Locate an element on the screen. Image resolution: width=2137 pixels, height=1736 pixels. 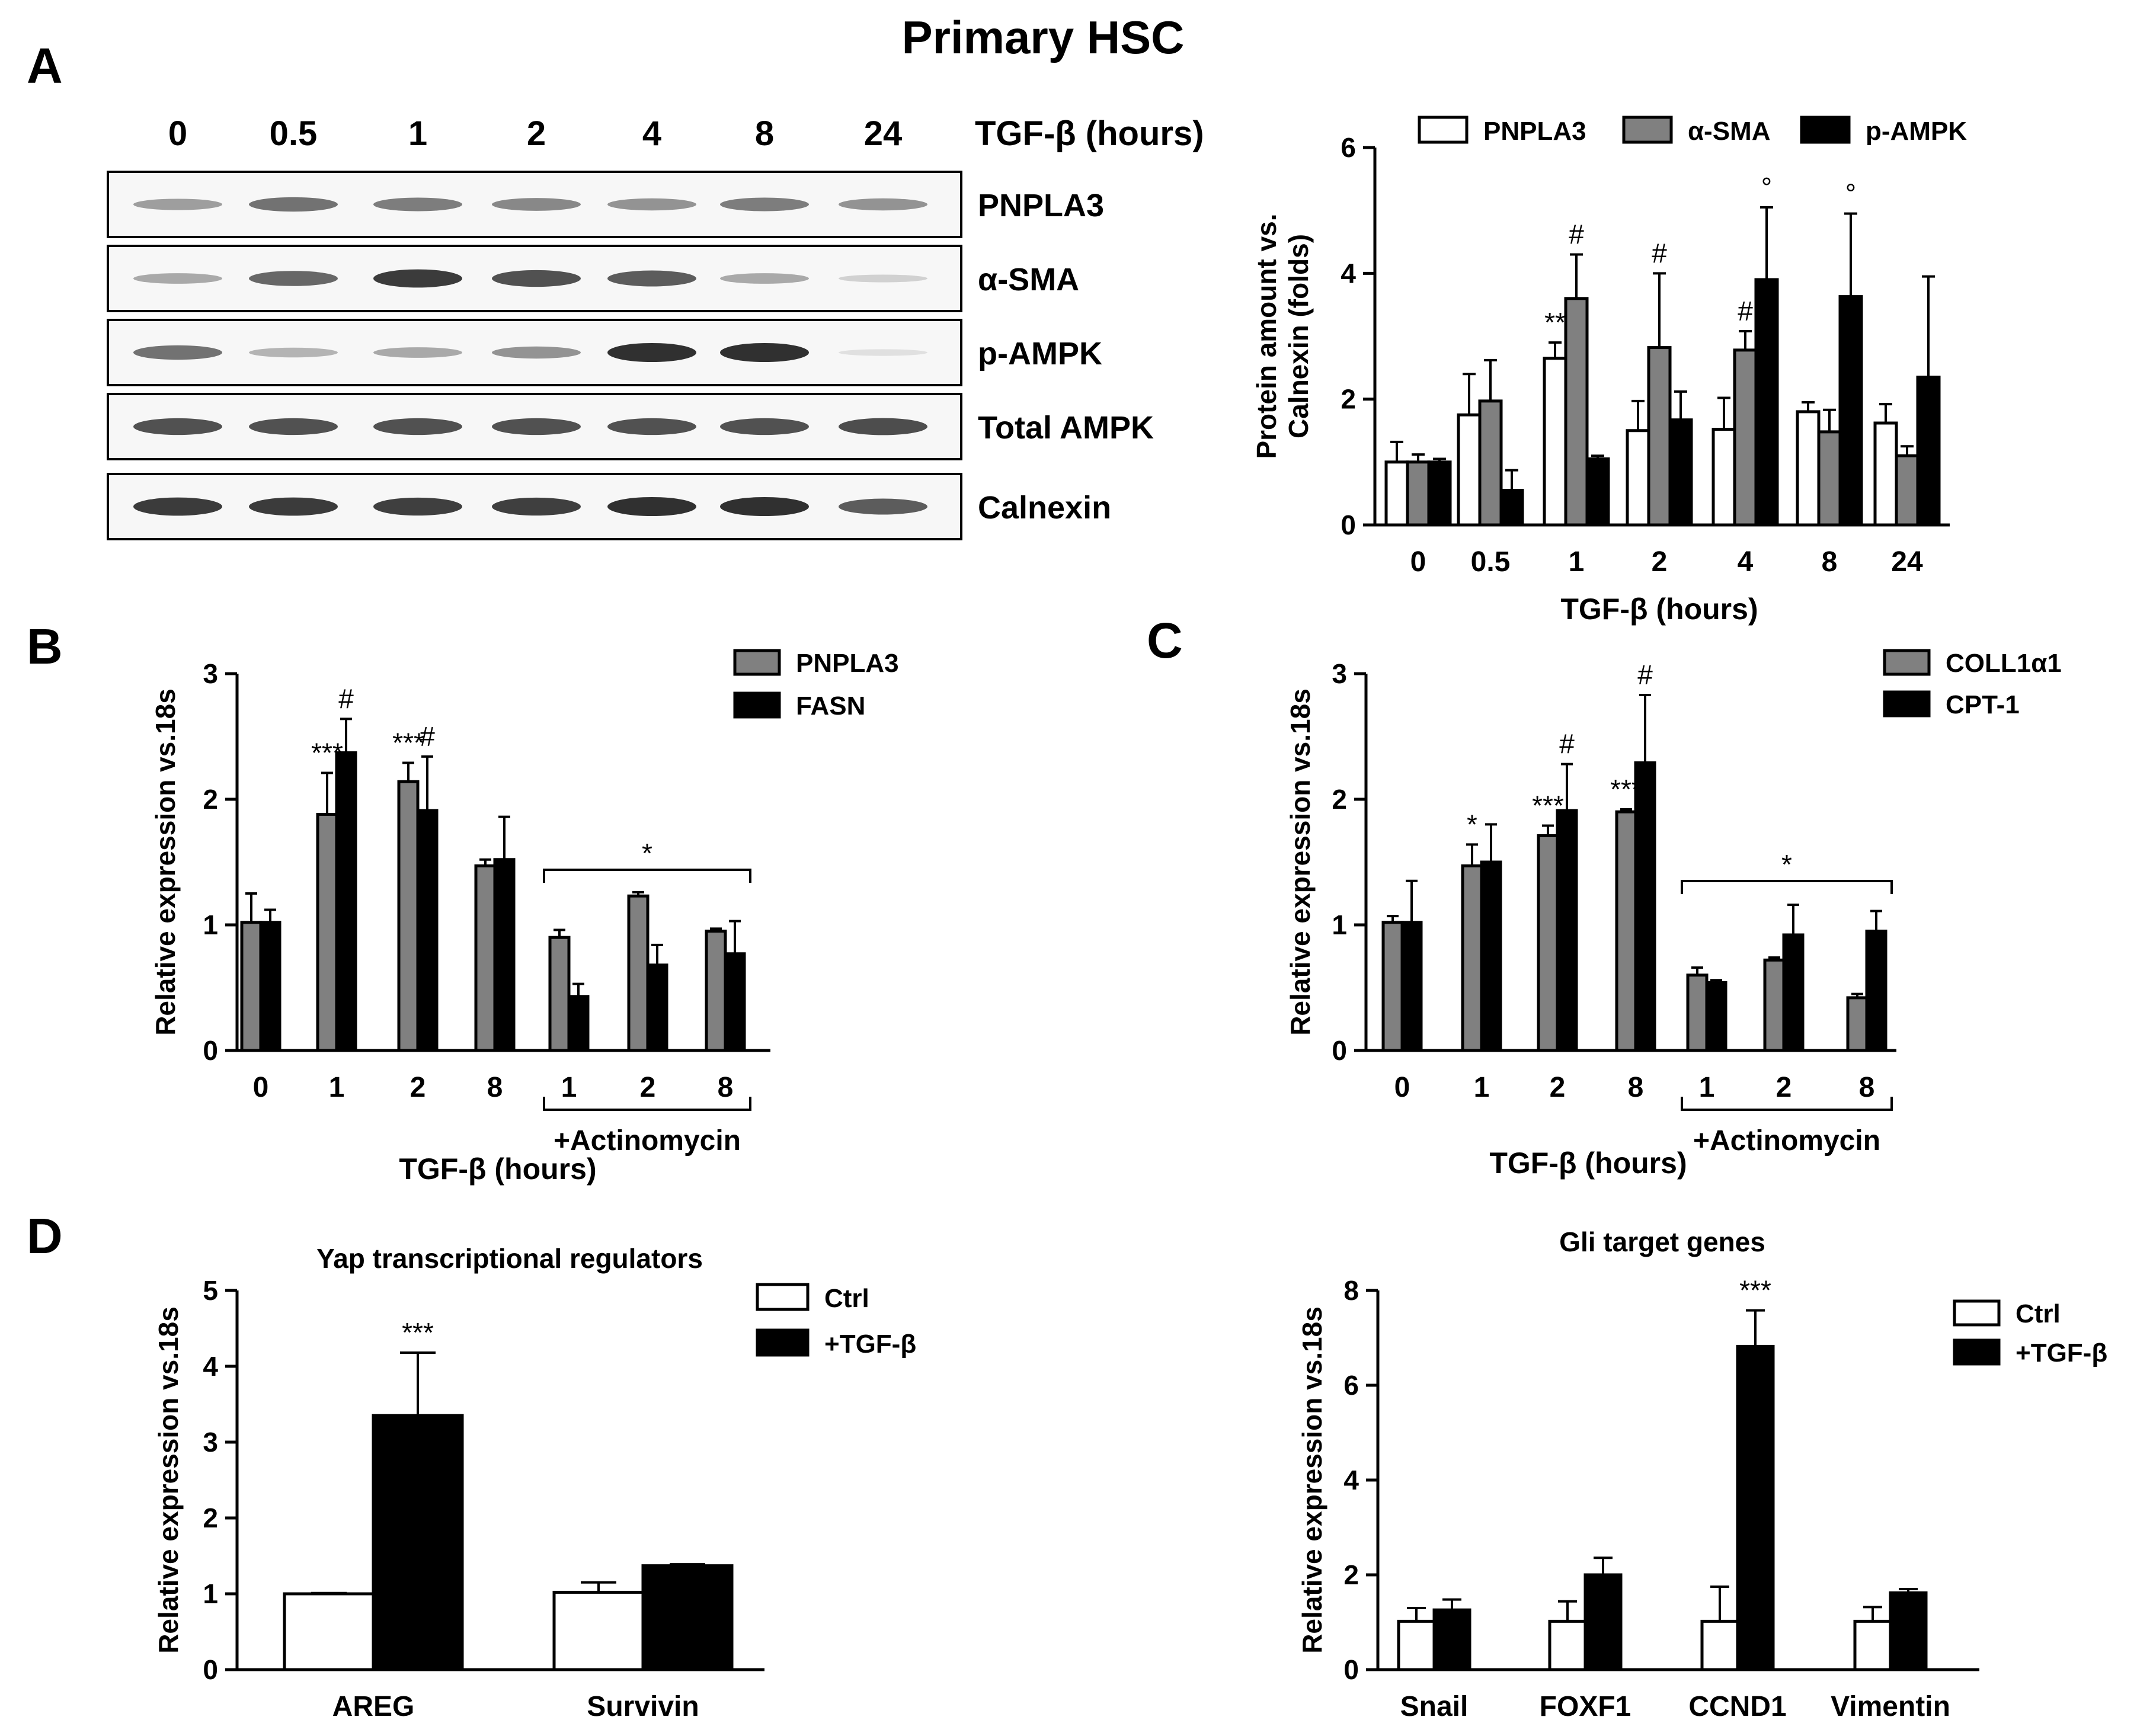
x-axis-label: TGF-β (hours) is located at coordinates (498, 1169).